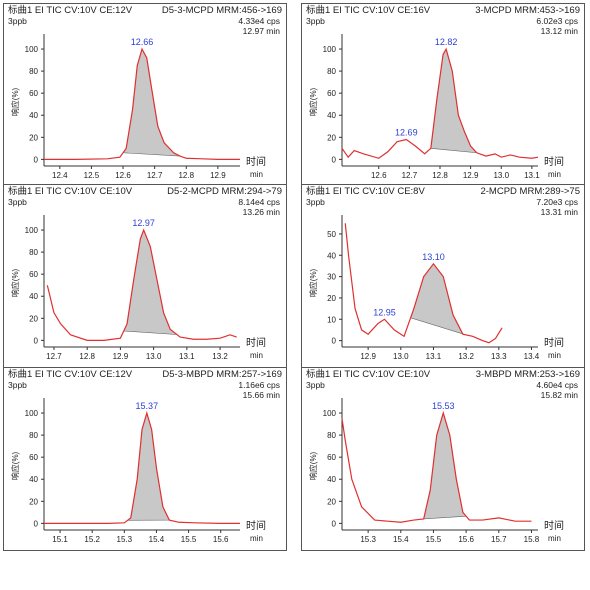  What do you see at coordinates (151, 102) in the screenshot?
I see `peak-area` at bounding box center [151, 102].